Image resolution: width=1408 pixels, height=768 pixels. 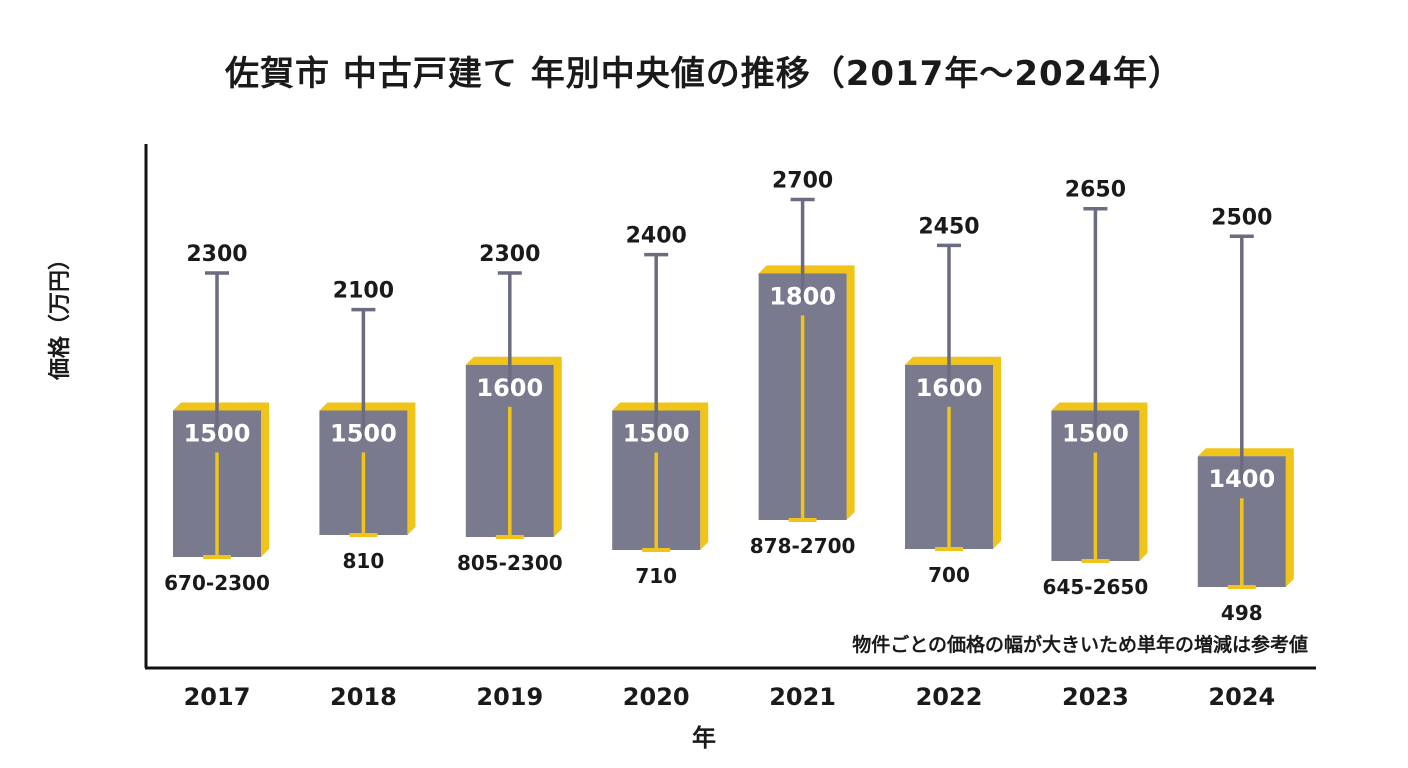 I want to click on x-tick-label: 2021, so click(x=802, y=697).